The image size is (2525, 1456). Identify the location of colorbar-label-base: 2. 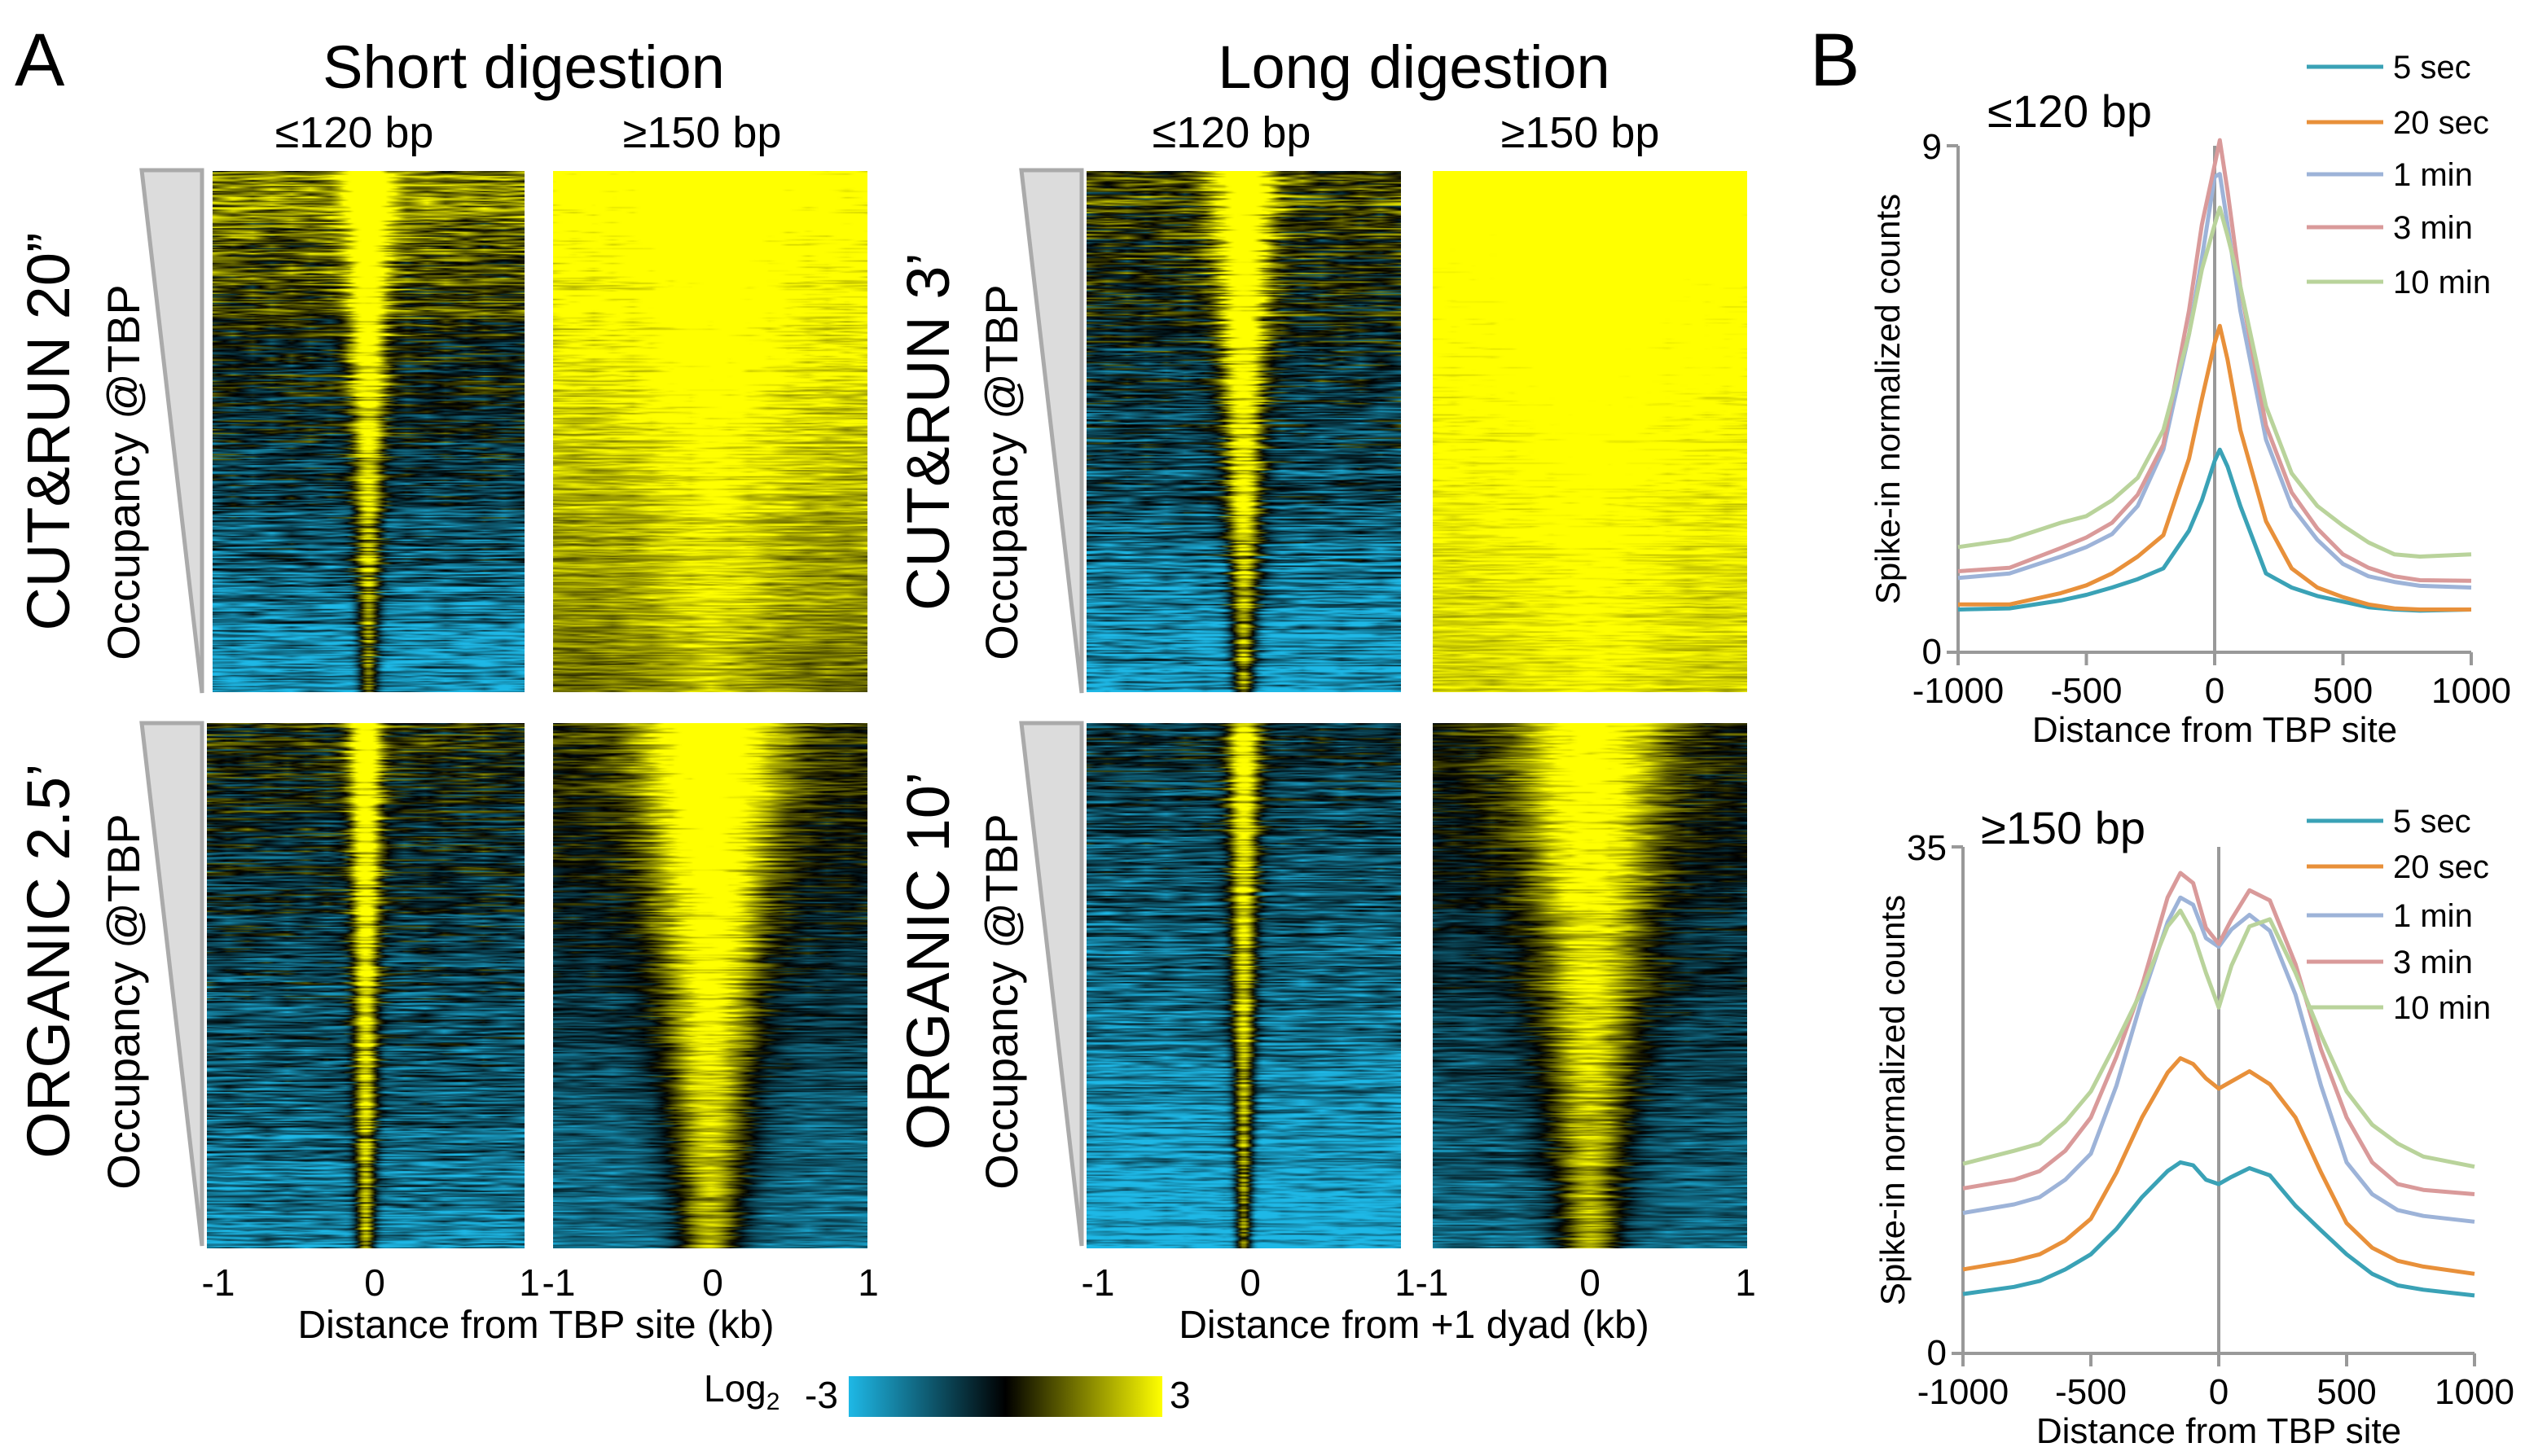
(773, 1402).